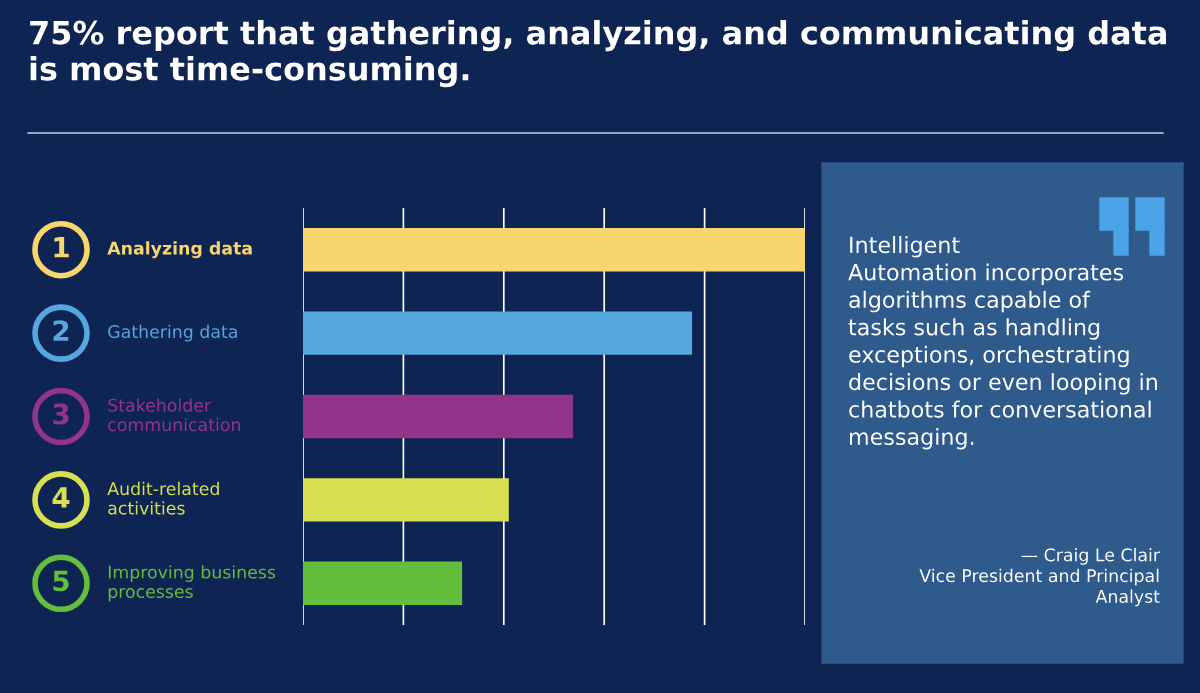  Describe the element at coordinates (61, 497) in the screenshot. I see `text: 4` at that location.